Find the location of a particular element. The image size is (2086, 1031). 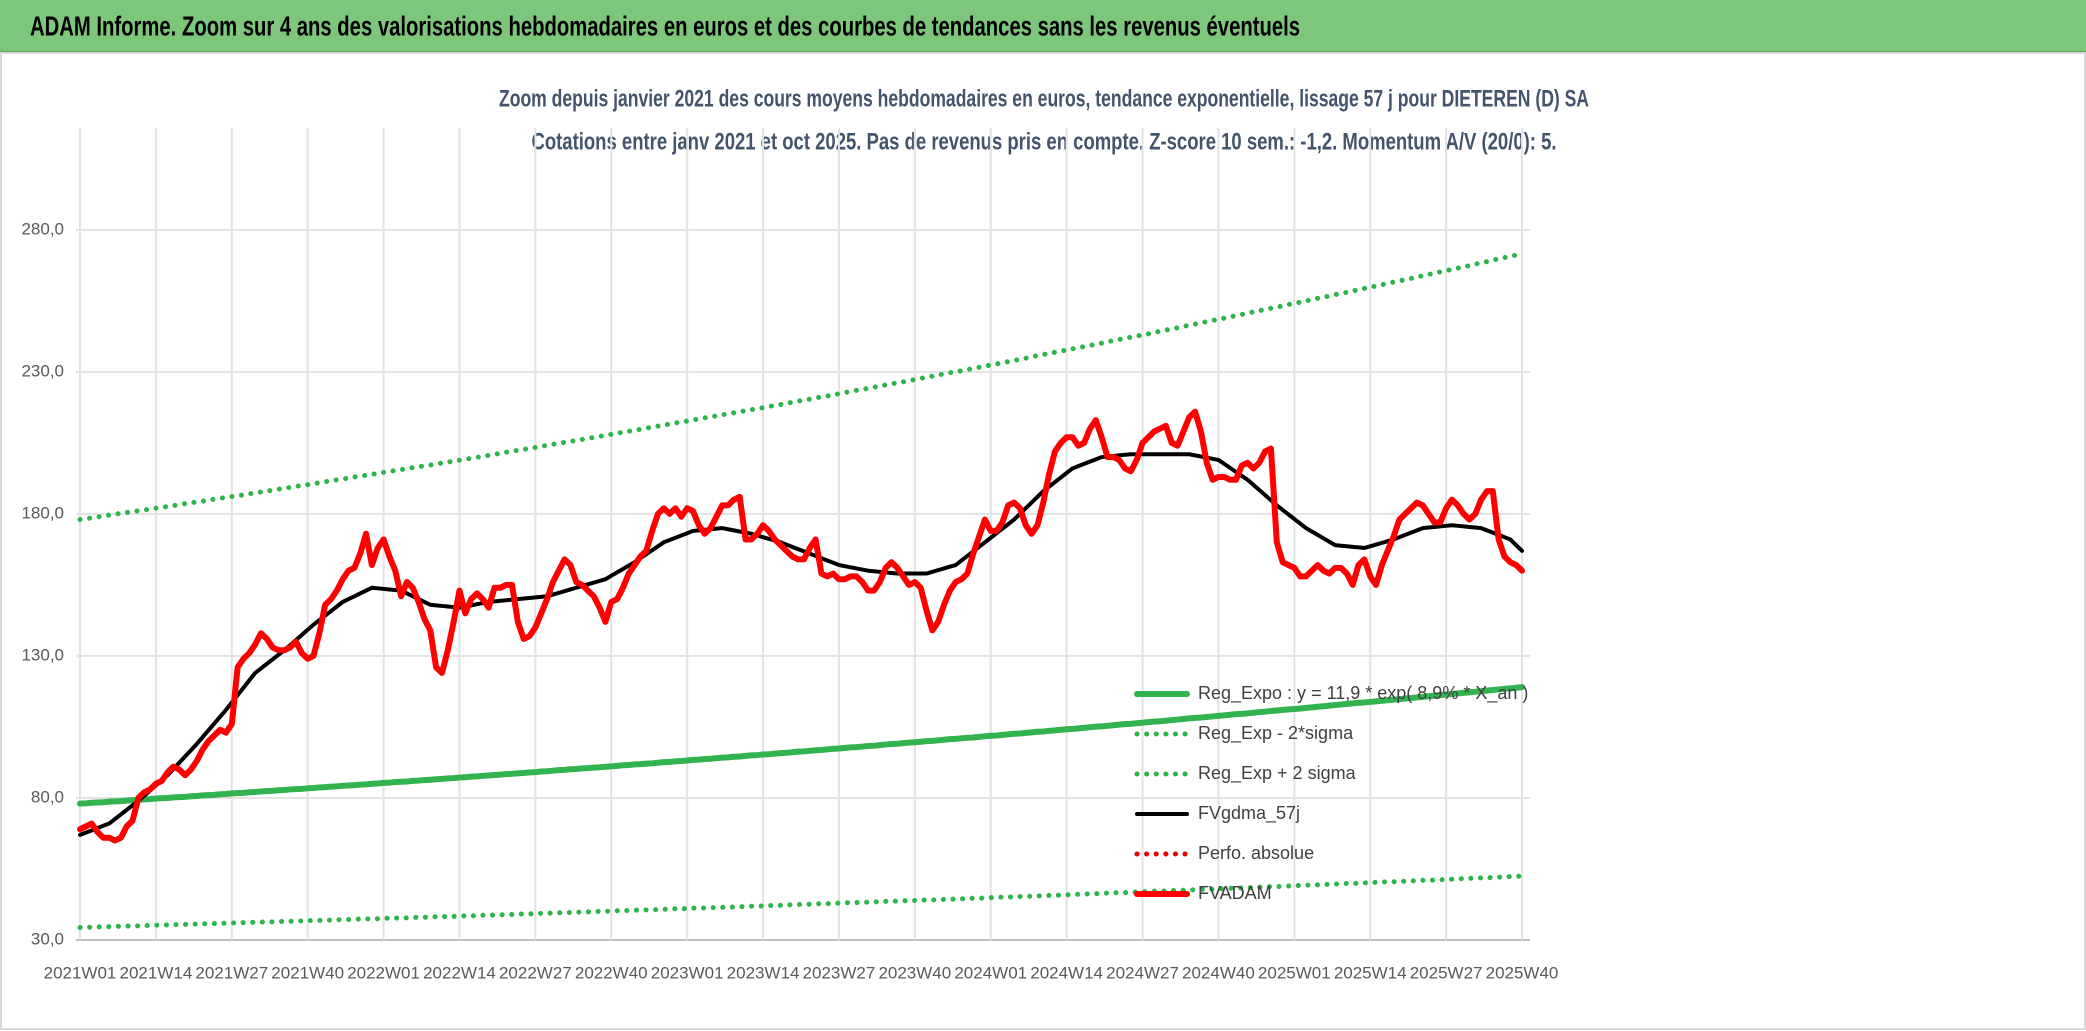

x-tick-label: 2021W27 is located at coordinates (231, 972).